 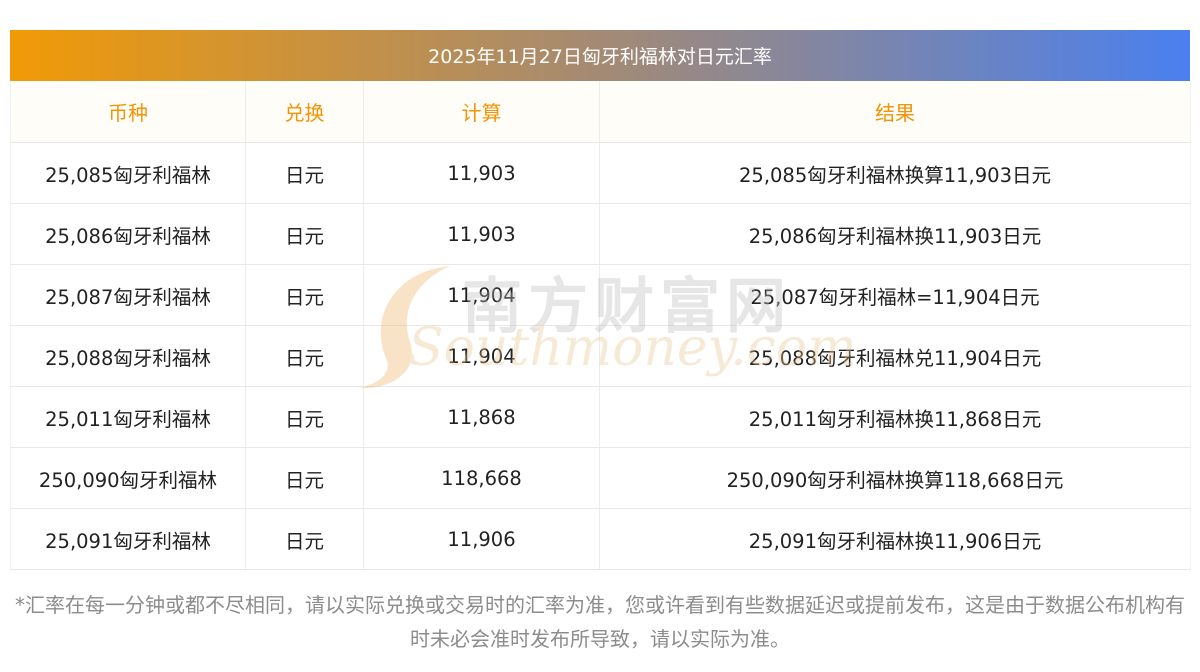 I want to click on header-calculation: 计算, so click(x=481, y=112).